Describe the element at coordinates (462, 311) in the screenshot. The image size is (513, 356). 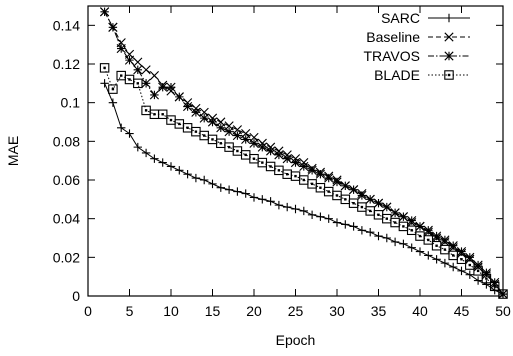
I see `x-tick-label: 45` at that location.